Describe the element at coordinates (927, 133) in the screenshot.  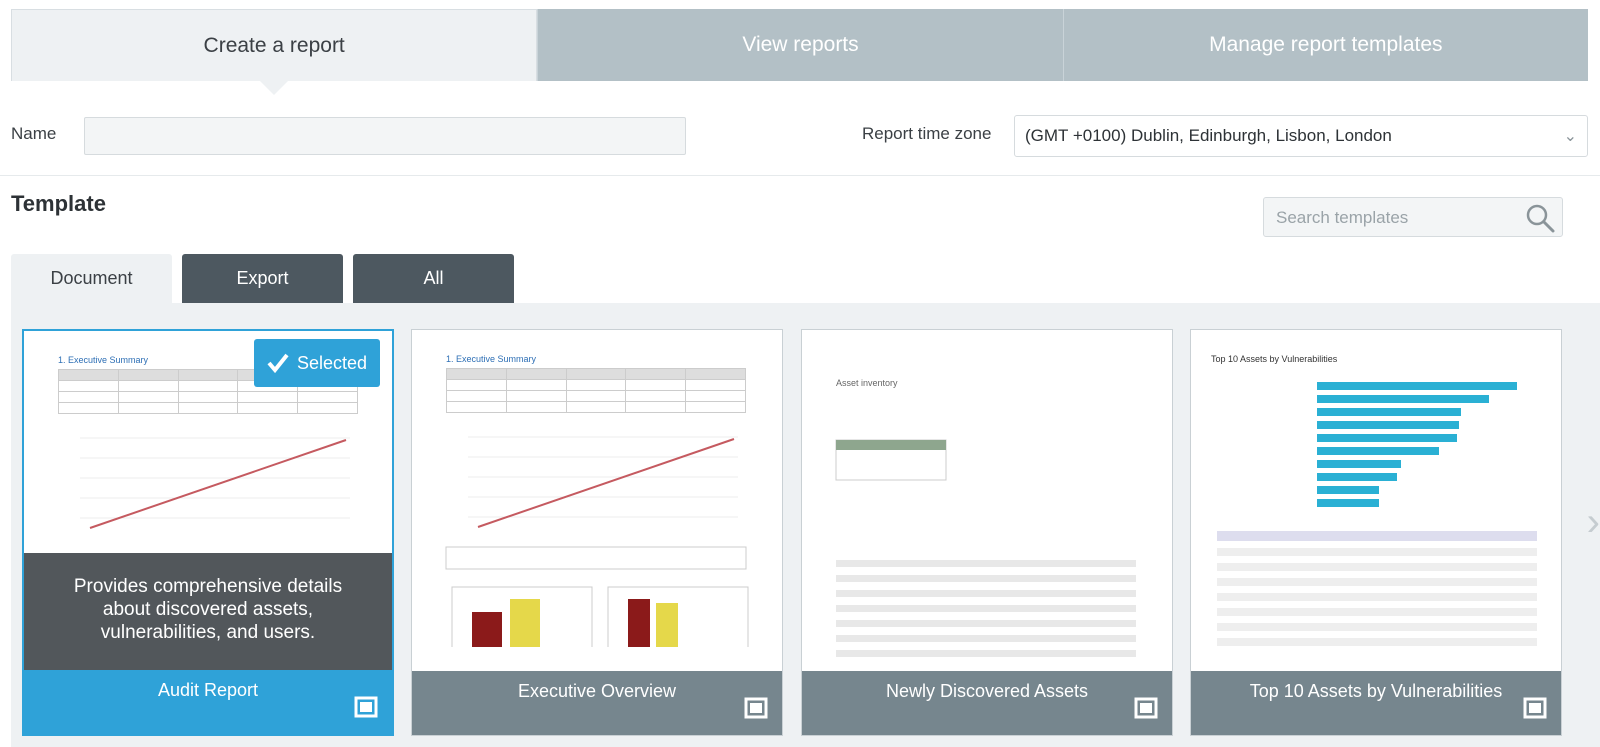
I see `timezone-label: Report time zone` at that location.